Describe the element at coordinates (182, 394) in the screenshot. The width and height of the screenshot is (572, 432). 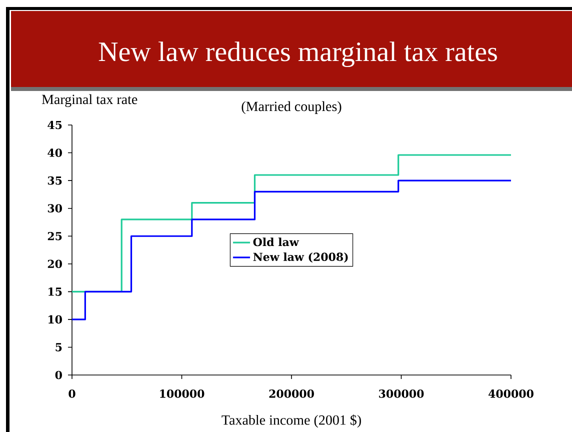
I see `x-tick-label: 100000` at that location.